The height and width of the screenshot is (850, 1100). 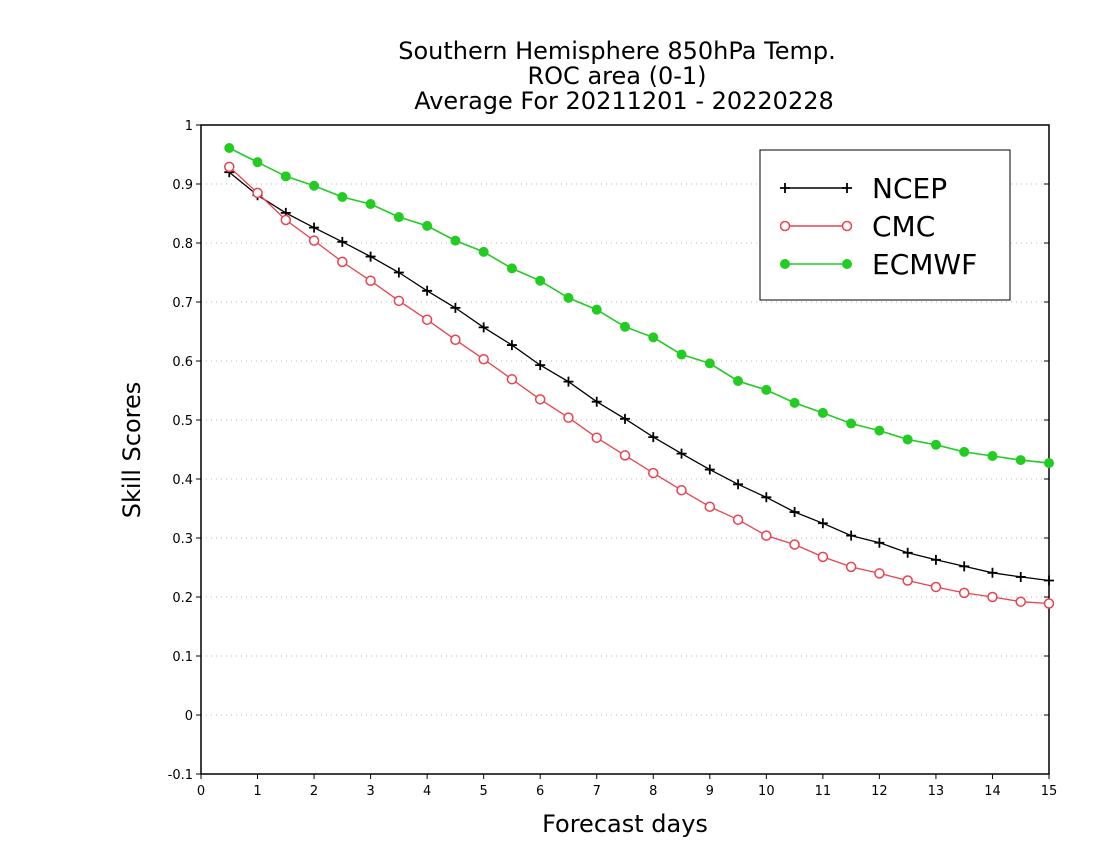 What do you see at coordinates (132, 450) in the screenshot?
I see `y-axis-label: Skill Scores` at bounding box center [132, 450].